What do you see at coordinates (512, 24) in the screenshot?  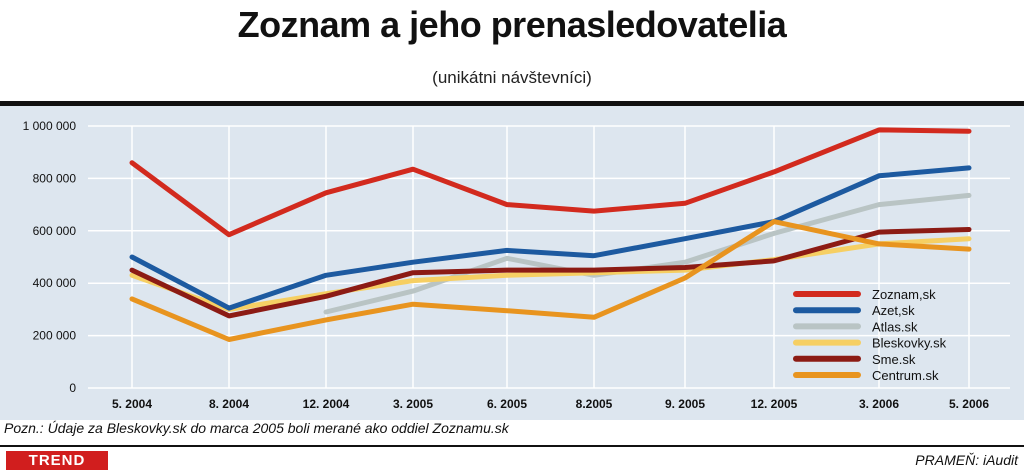 I see `chart-title: Zoznam a jeho prenasledovatelia` at bounding box center [512, 24].